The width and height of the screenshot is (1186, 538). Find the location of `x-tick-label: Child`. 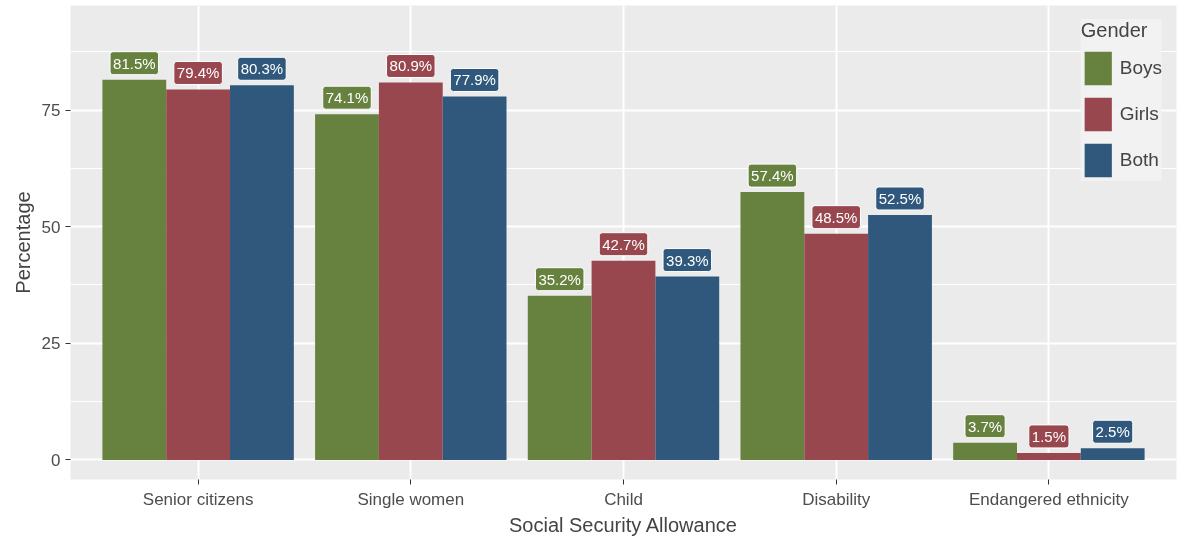

x-tick-label: Child is located at coordinates (623, 499).